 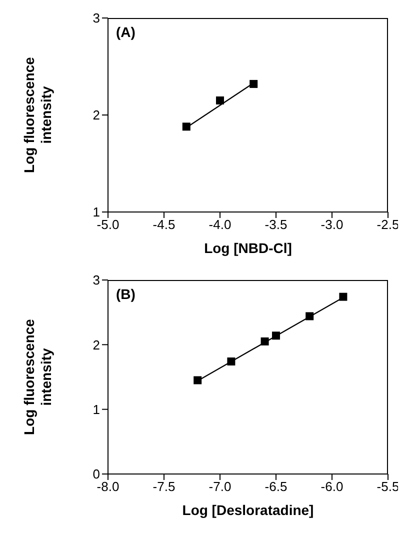 What do you see at coordinates (248, 510) in the screenshot?
I see `x-axis-title: Log [Desloratadine]` at bounding box center [248, 510].